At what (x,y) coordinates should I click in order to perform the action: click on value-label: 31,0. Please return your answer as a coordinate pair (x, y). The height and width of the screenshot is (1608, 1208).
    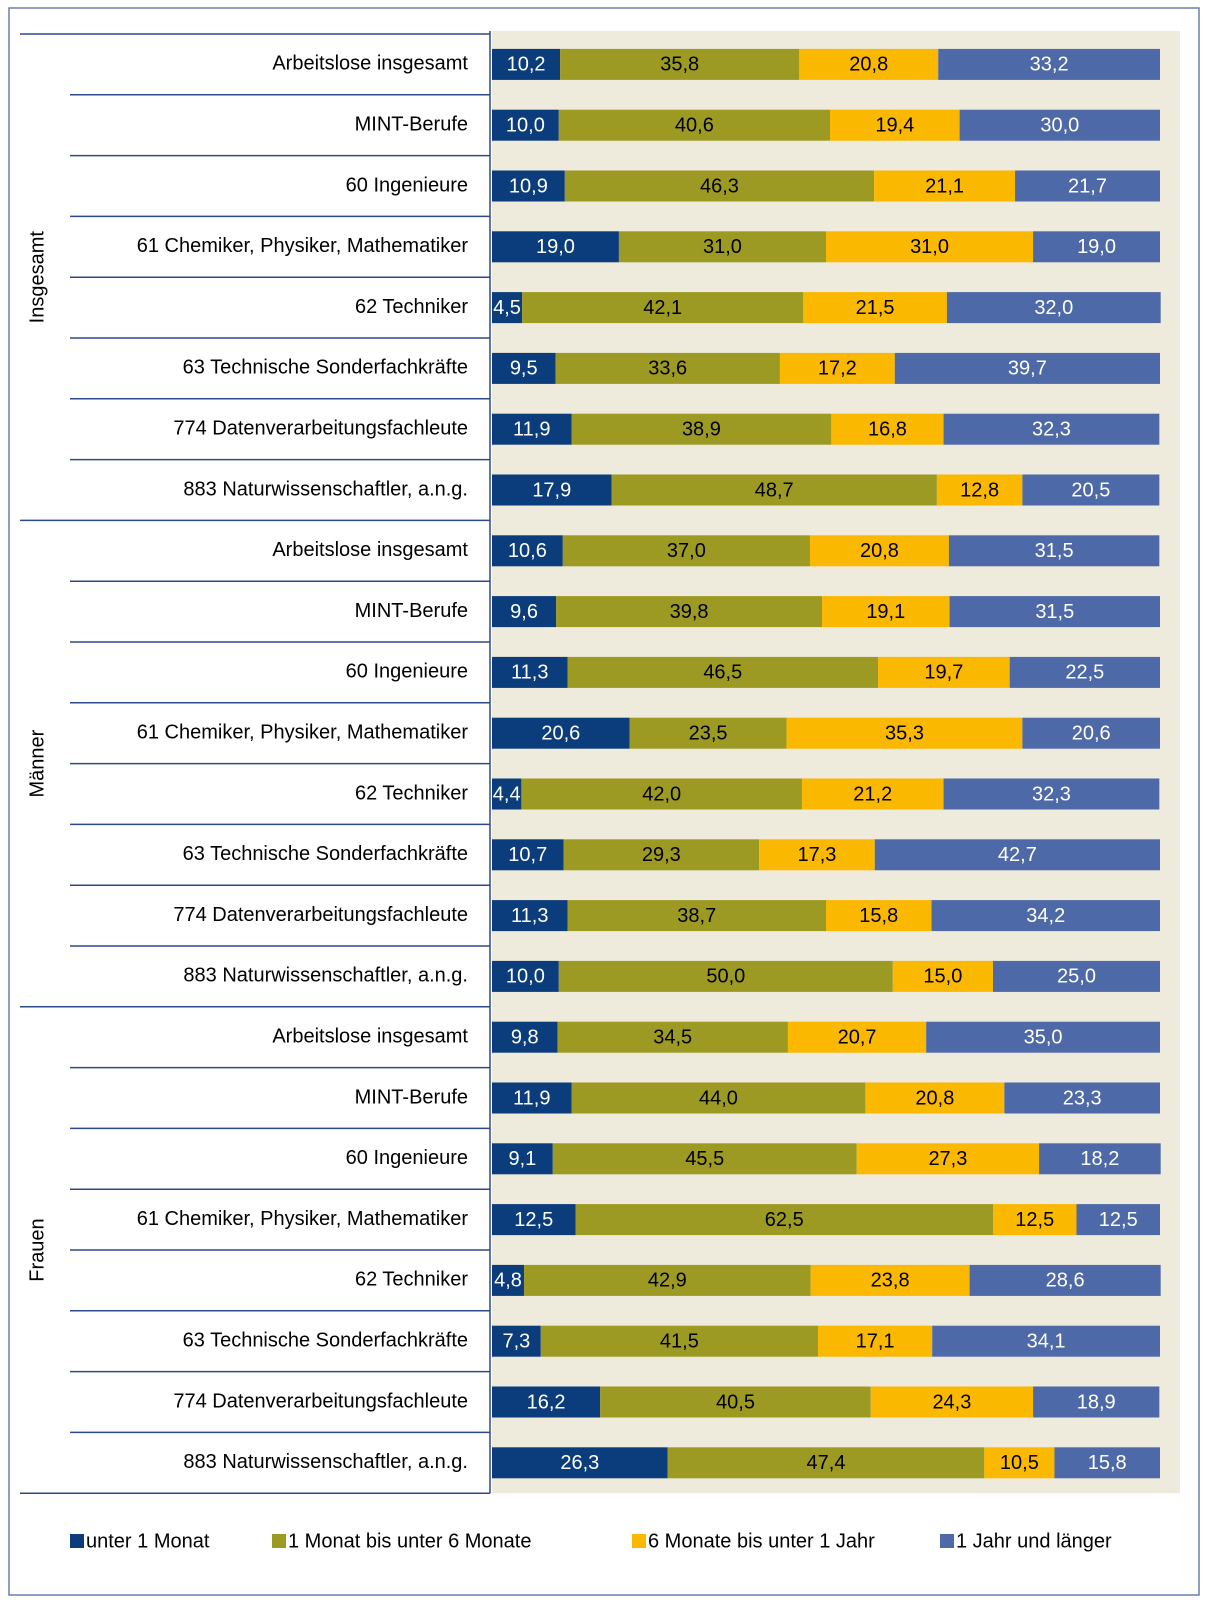
    Looking at the image, I should click on (722, 247).